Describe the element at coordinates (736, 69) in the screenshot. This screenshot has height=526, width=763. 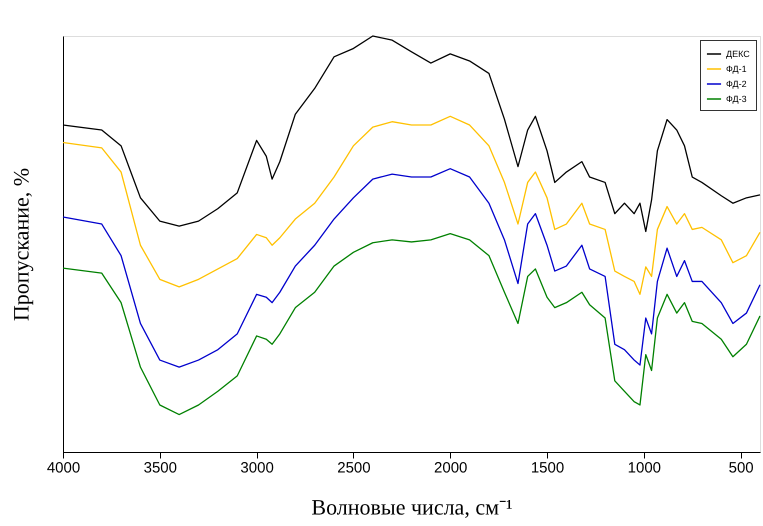
I see `legend-label: ФД-1` at that location.